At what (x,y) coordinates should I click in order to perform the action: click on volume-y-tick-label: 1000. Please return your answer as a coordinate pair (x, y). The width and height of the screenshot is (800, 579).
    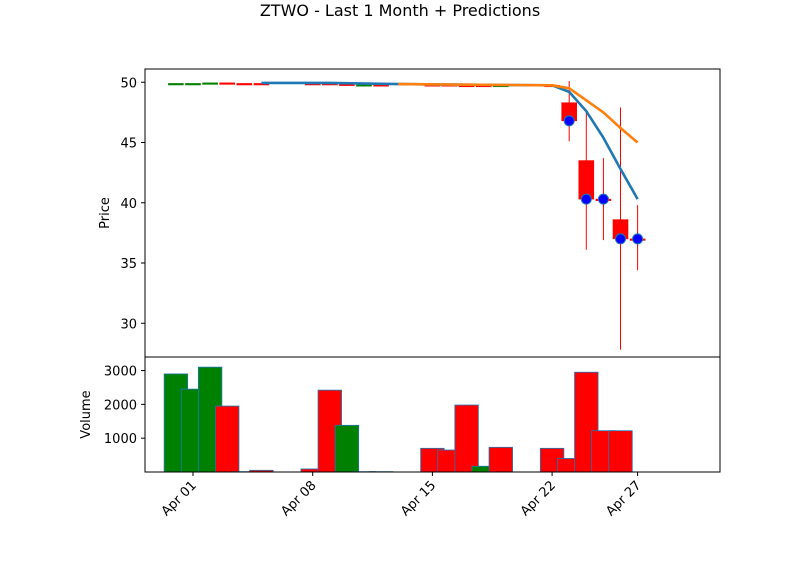
    Looking at the image, I should click on (120, 439).